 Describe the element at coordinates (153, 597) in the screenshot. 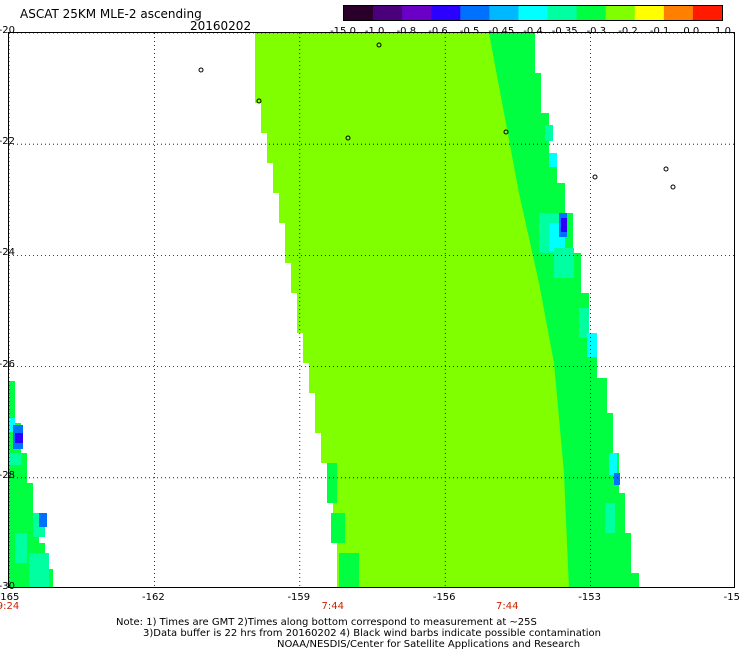

I see `longitude-label: -162` at that location.